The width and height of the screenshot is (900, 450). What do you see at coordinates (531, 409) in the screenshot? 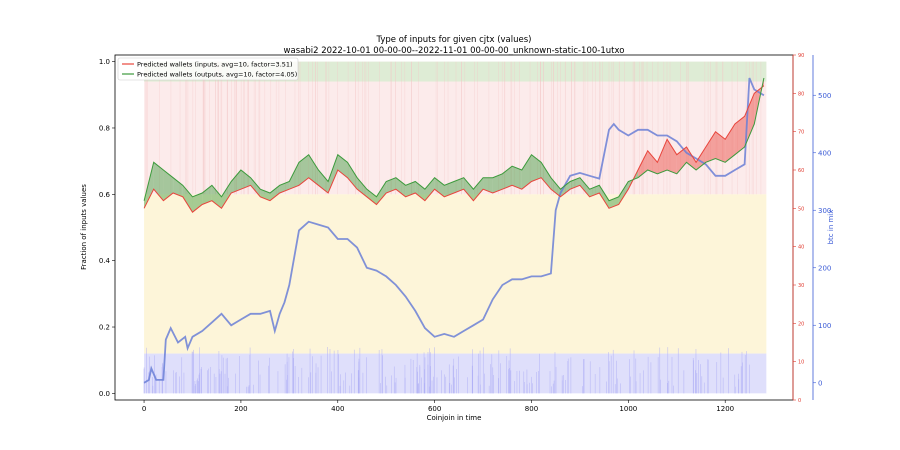
I see `x-tick-label: 800` at bounding box center [531, 409].